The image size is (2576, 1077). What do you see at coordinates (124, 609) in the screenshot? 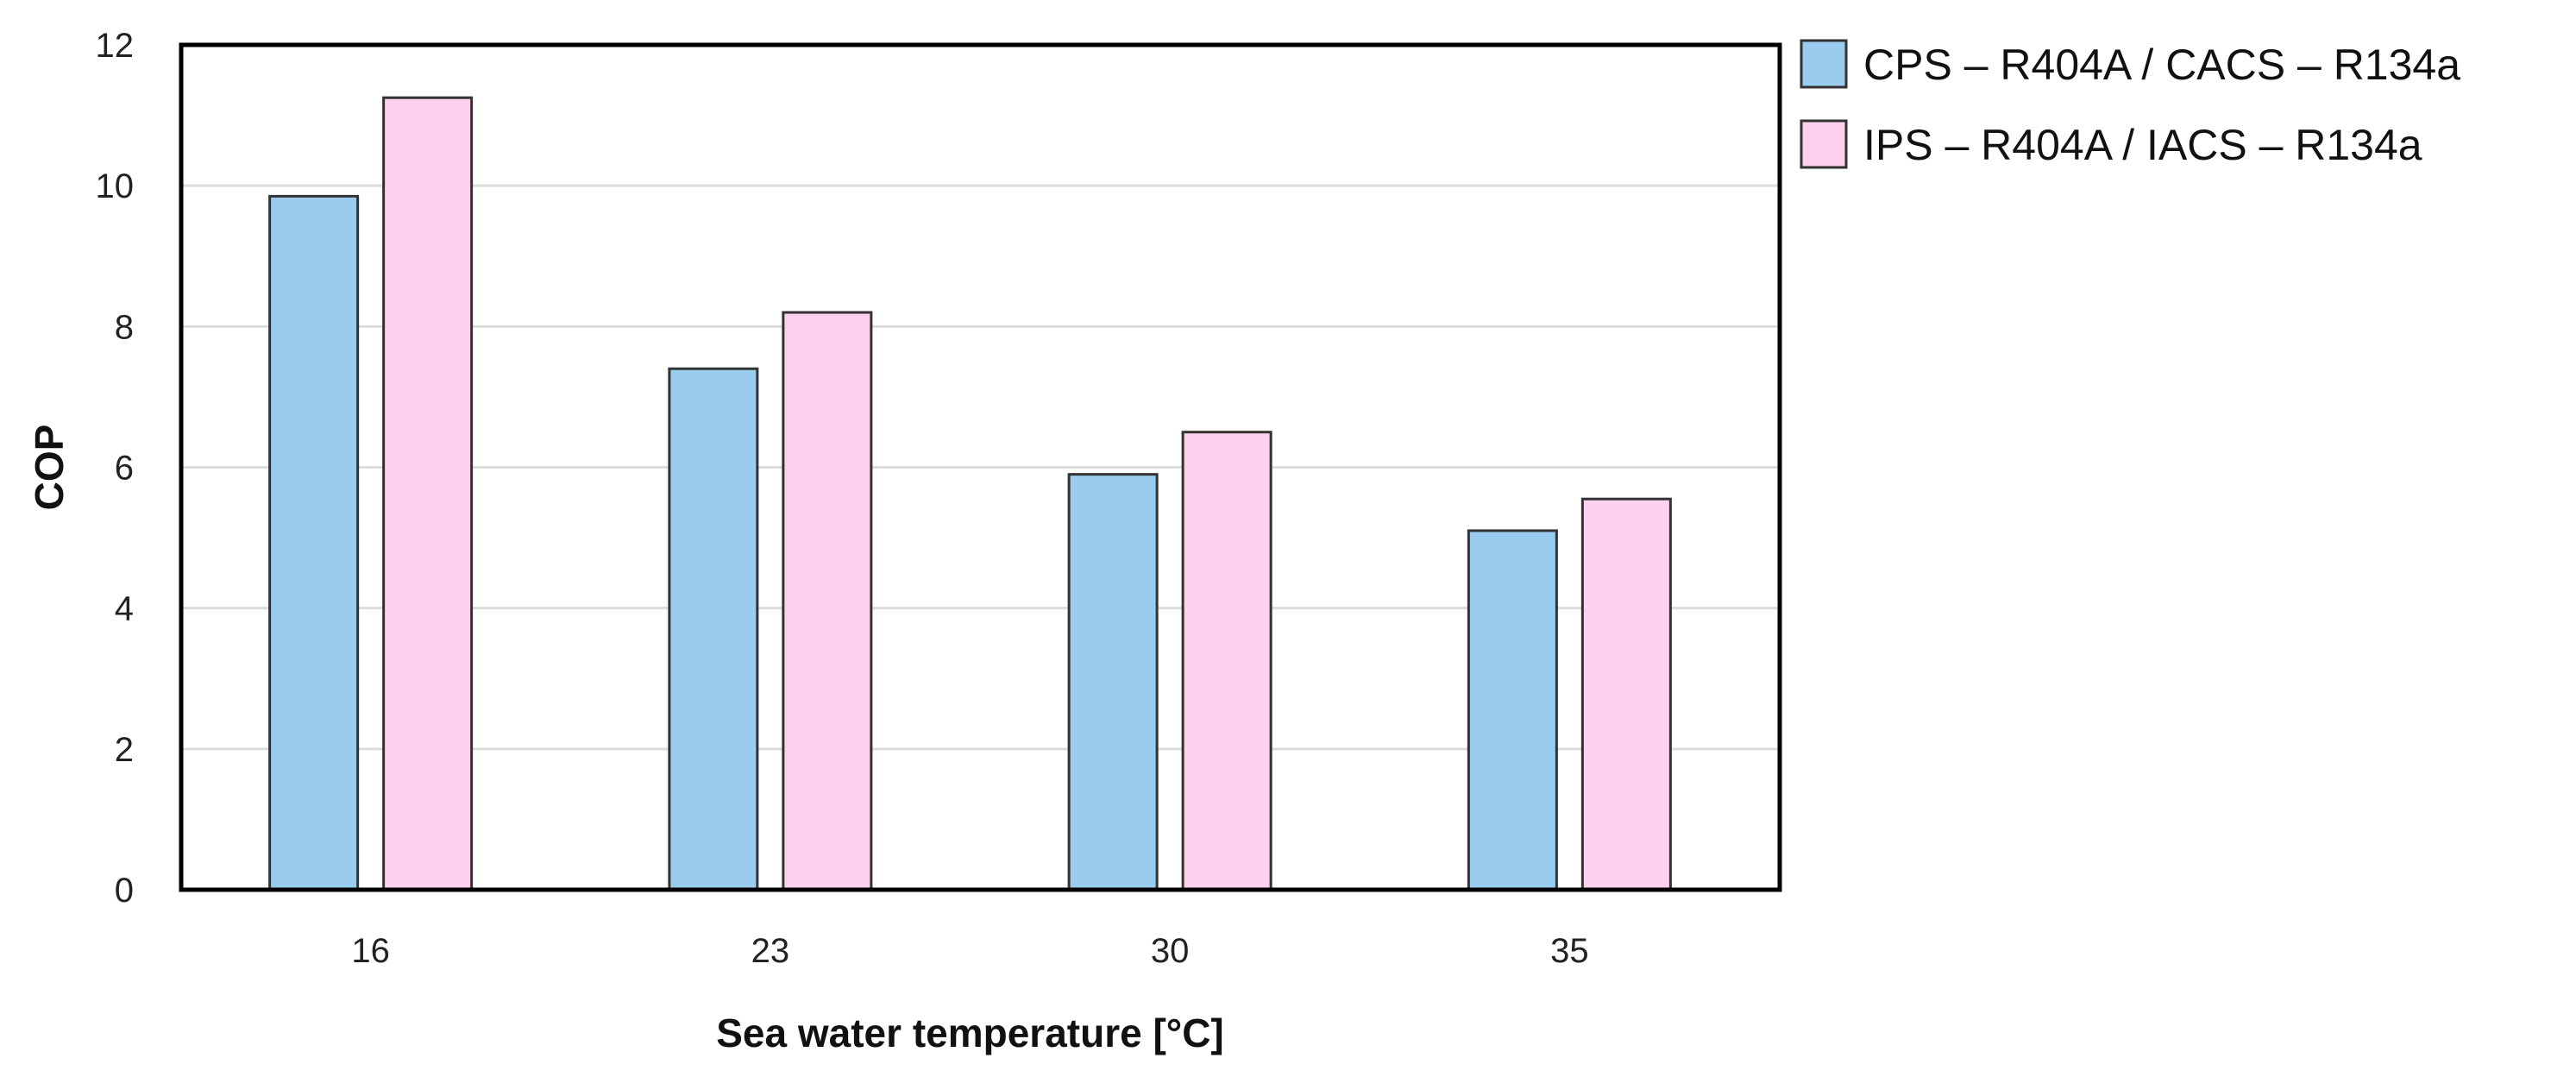
I see `y-tick-label: 4` at bounding box center [124, 609].